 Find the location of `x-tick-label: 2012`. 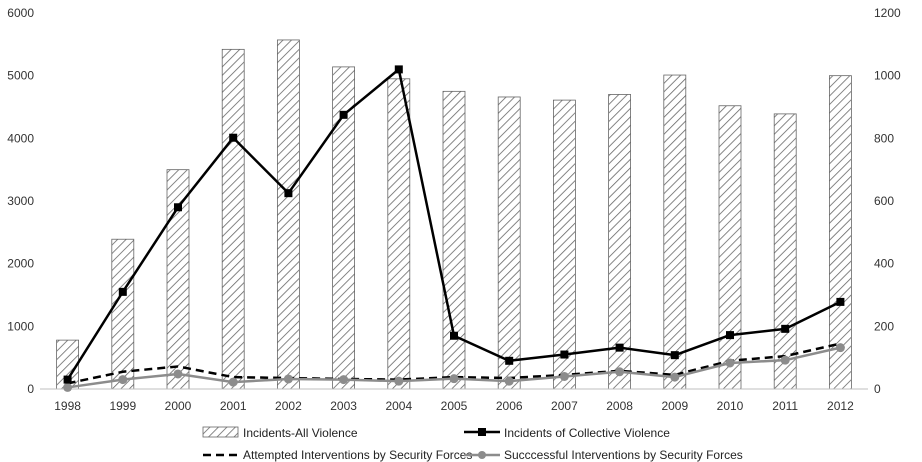

x-tick-label: 2012 is located at coordinates (840, 406).